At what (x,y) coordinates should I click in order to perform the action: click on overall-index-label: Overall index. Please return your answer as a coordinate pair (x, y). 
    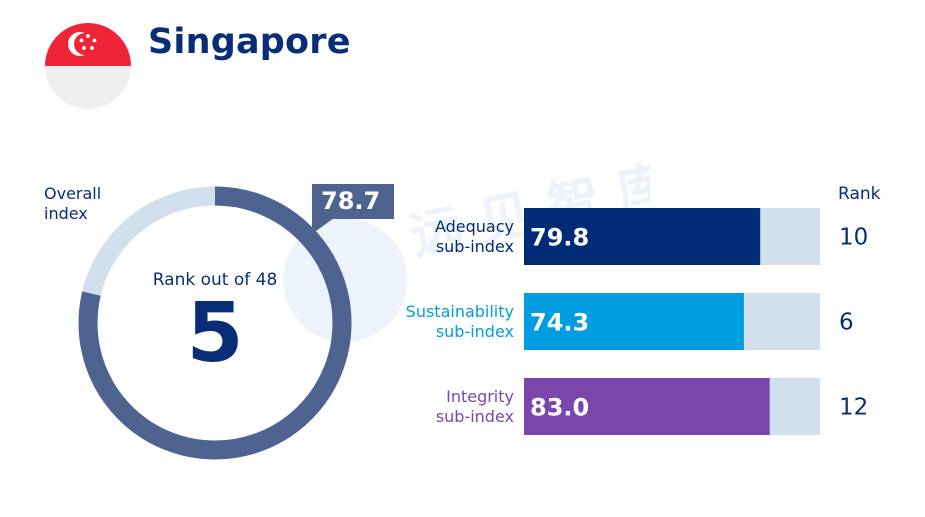
    Looking at the image, I should click on (73, 203).